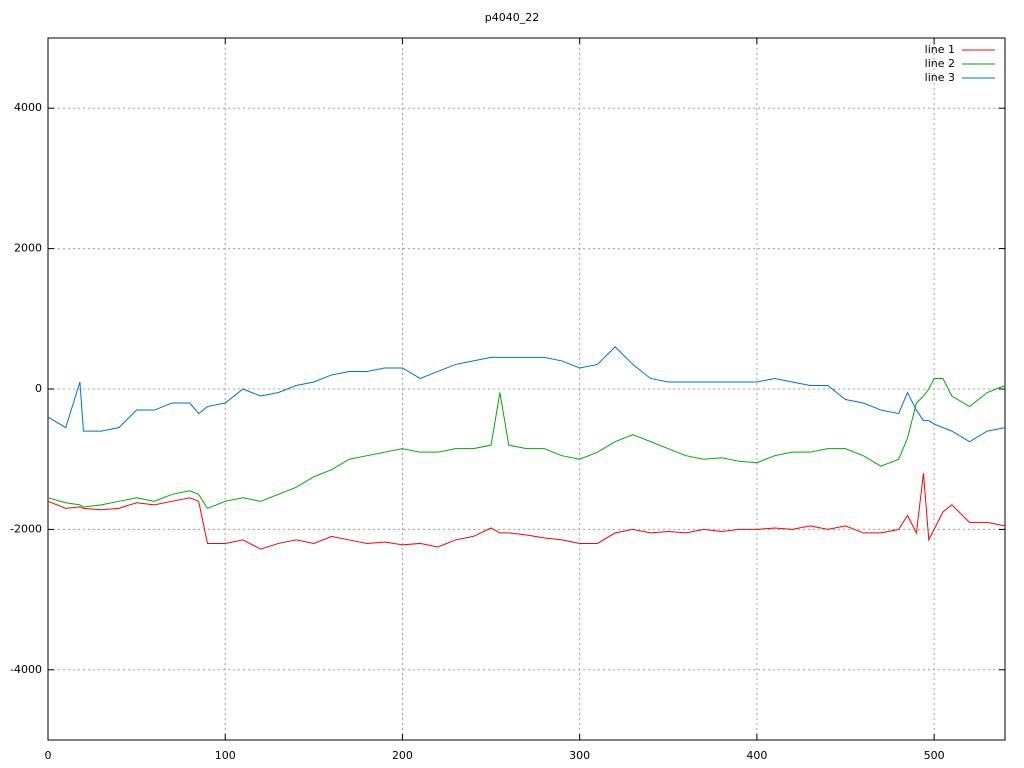 This screenshot has width=1024, height=768. What do you see at coordinates (934, 755) in the screenshot?
I see `x-tick-label: 500` at bounding box center [934, 755].